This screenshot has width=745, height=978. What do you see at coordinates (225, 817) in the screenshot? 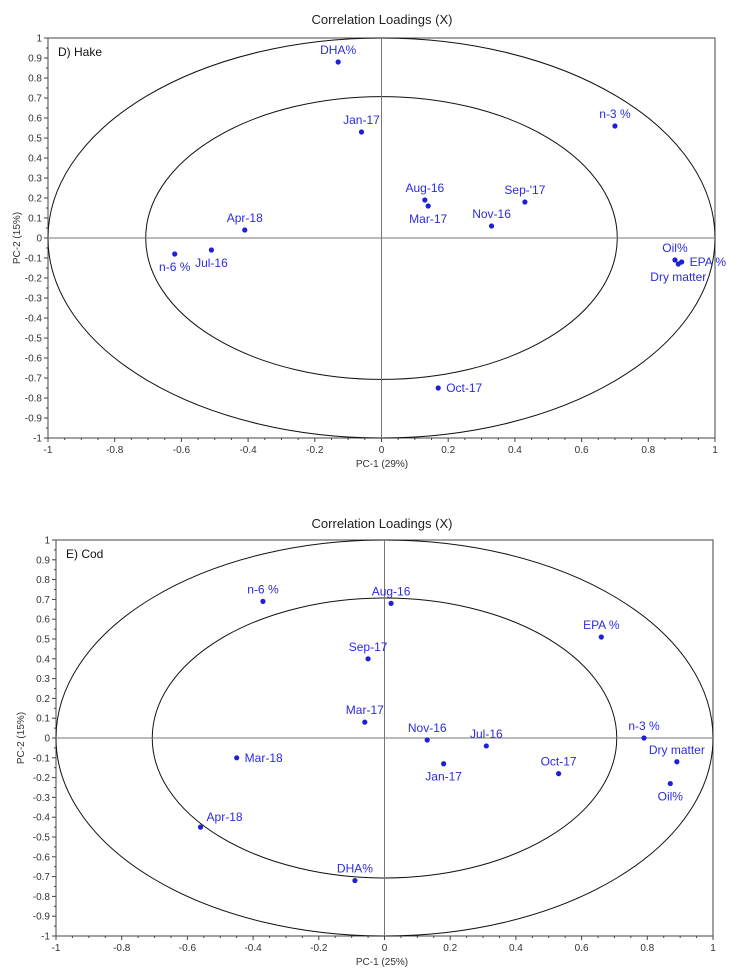
I see `point-label: Apr-18` at bounding box center [225, 817].